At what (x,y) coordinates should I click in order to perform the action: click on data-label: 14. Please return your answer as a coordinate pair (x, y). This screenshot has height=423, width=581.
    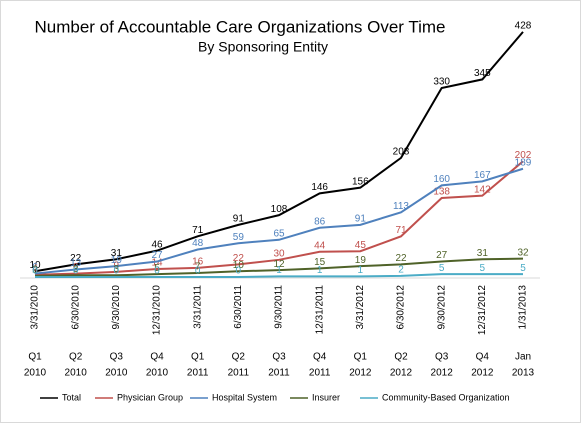
    Looking at the image, I should click on (157, 263).